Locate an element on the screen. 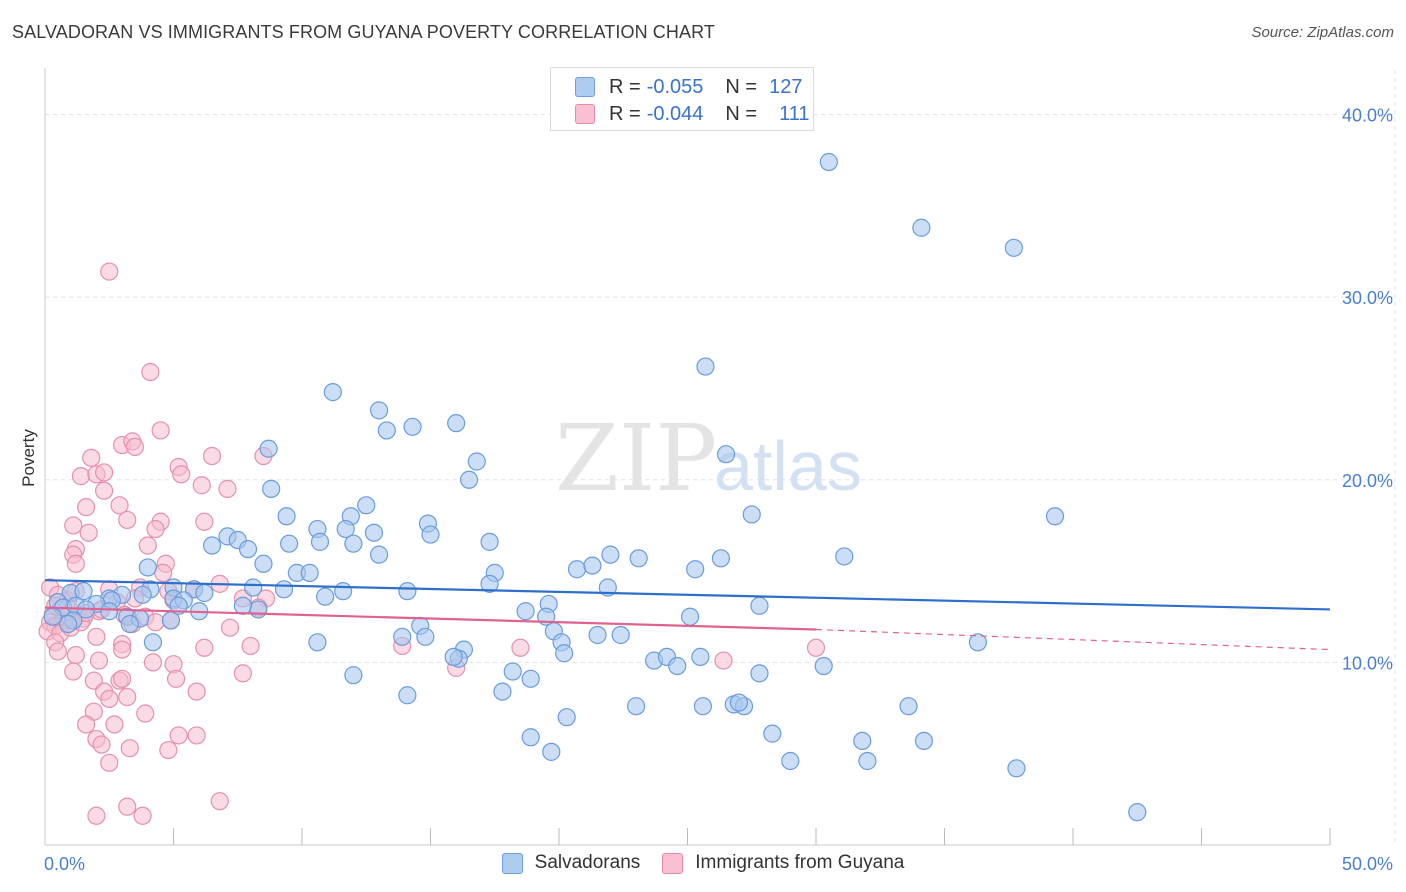  legend-item-guyana: Immigrants from Guyana is located at coordinates (783, 863).